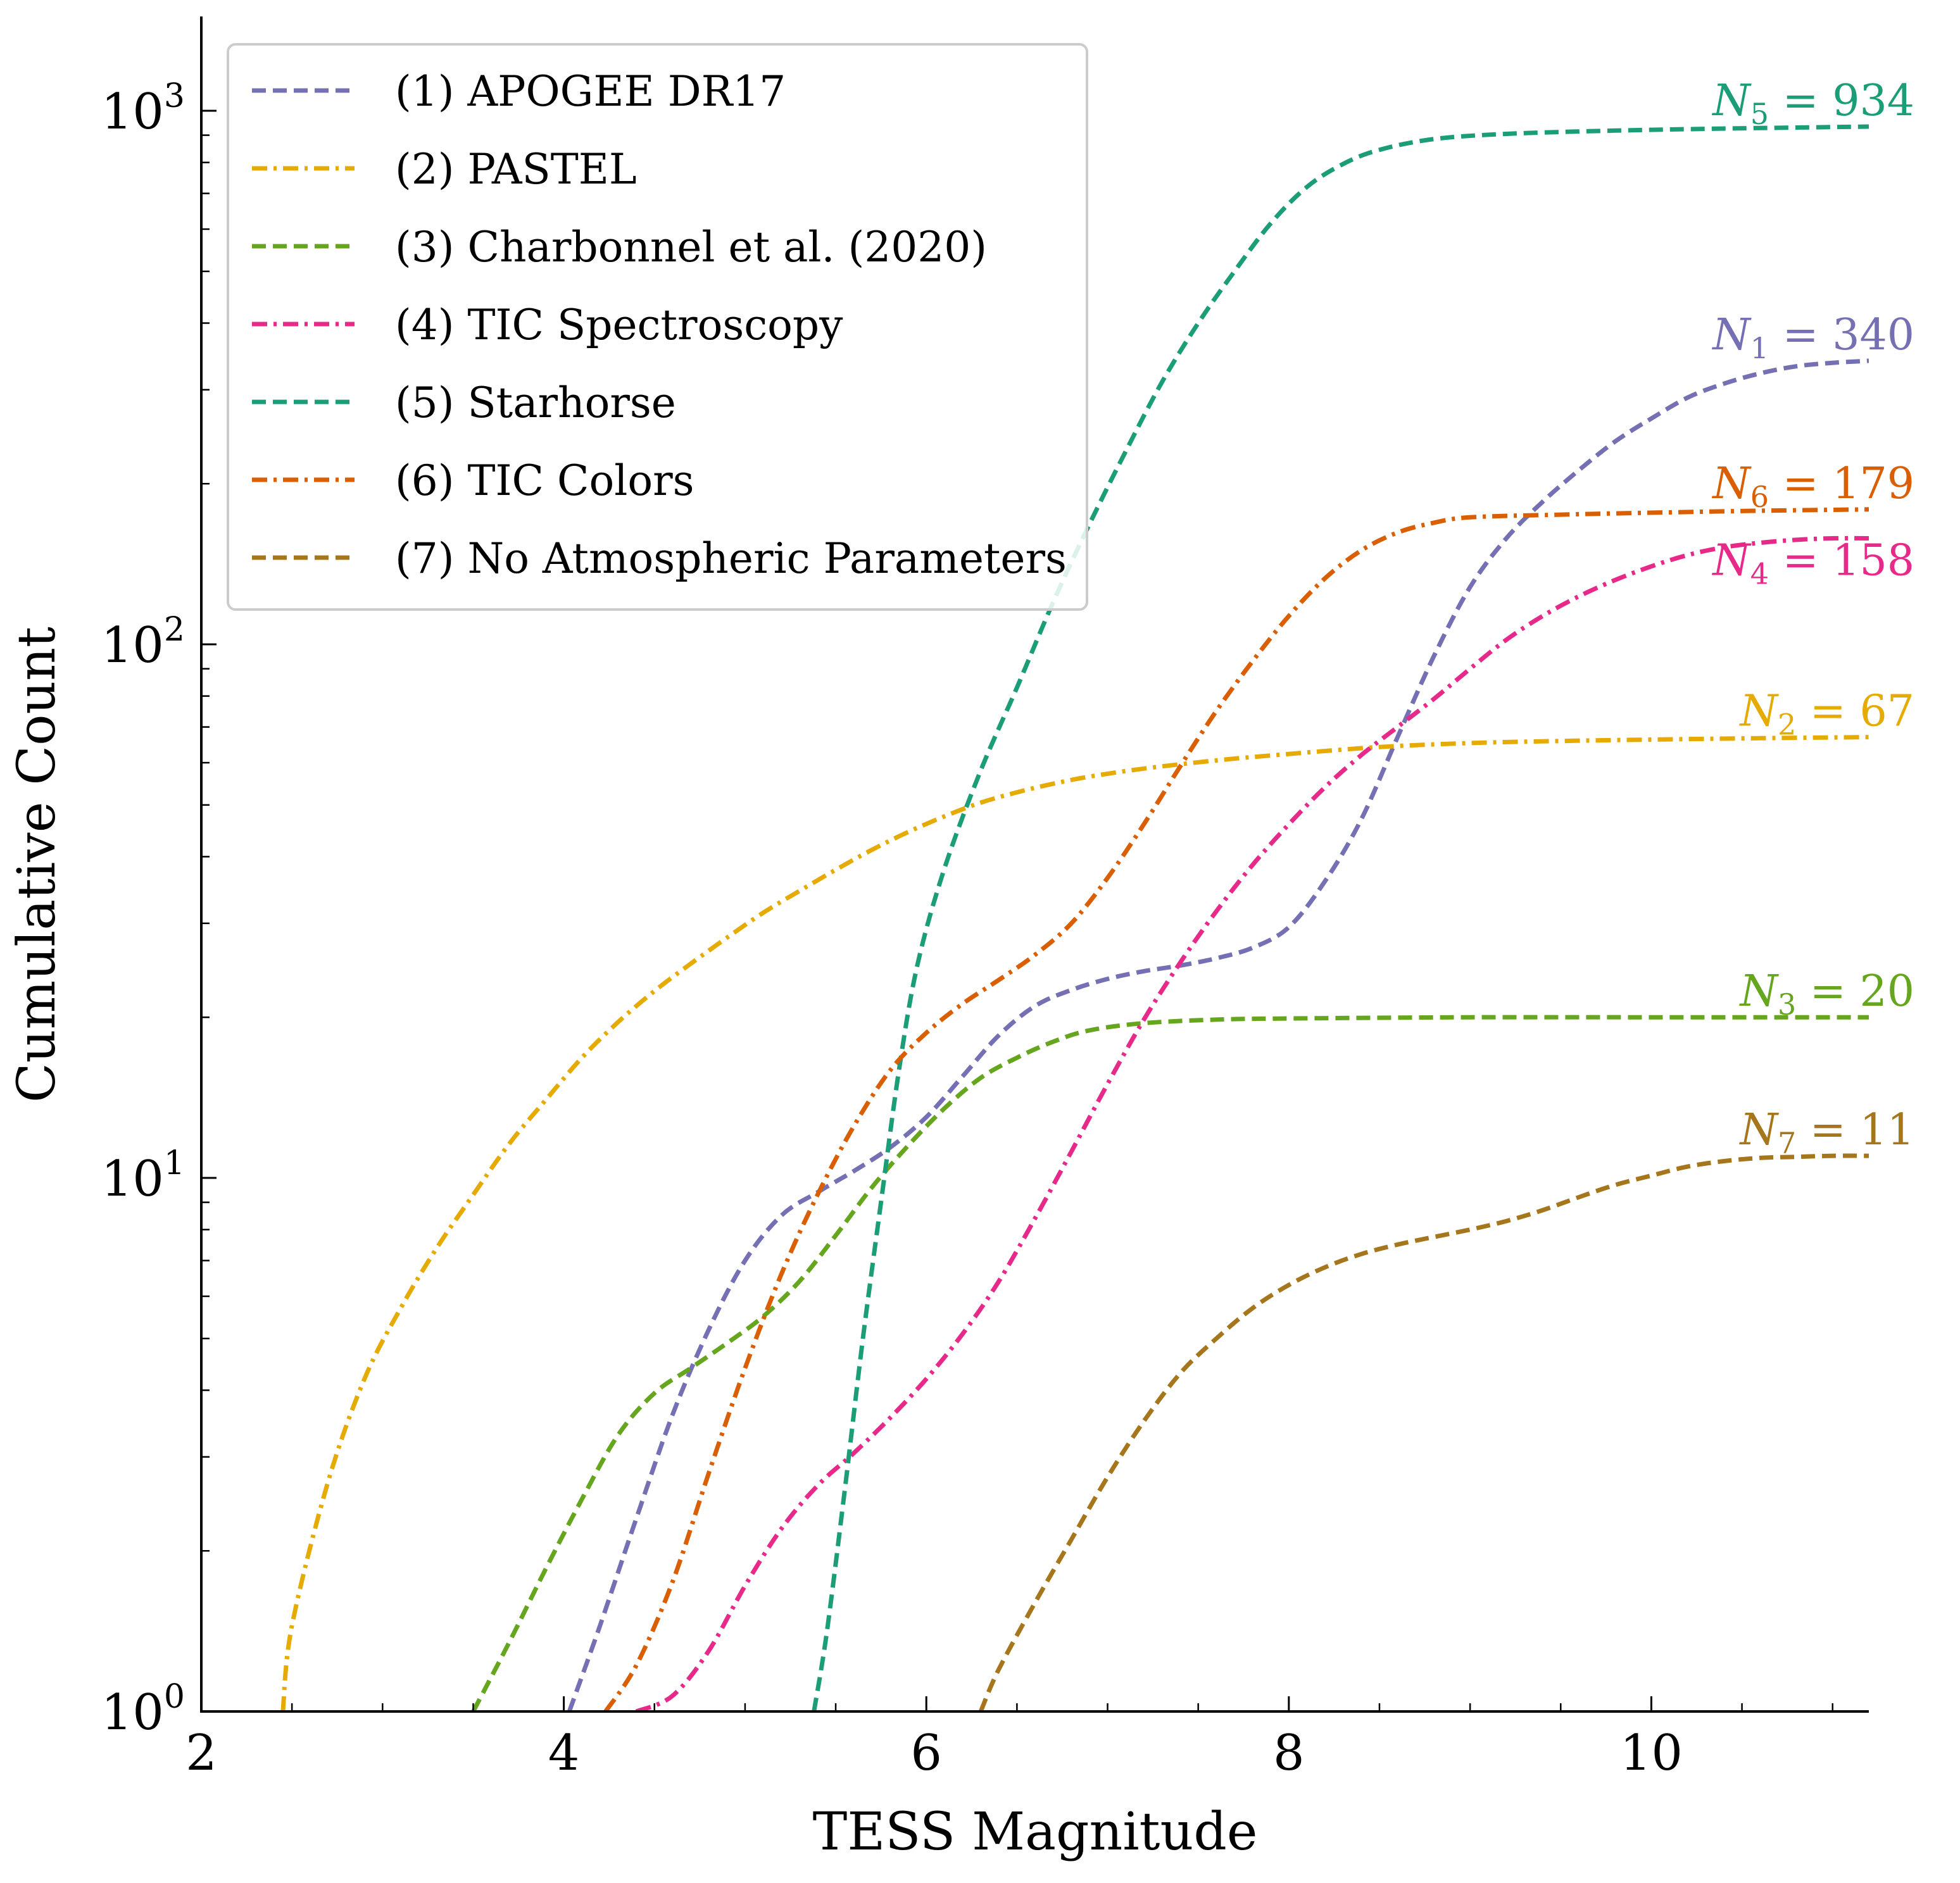 The height and width of the screenshot is (1883, 1960). What do you see at coordinates (1826, 994) in the screenshot?
I see `end-label-series-3: N3 = 20` at bounding box center [1826, 994].